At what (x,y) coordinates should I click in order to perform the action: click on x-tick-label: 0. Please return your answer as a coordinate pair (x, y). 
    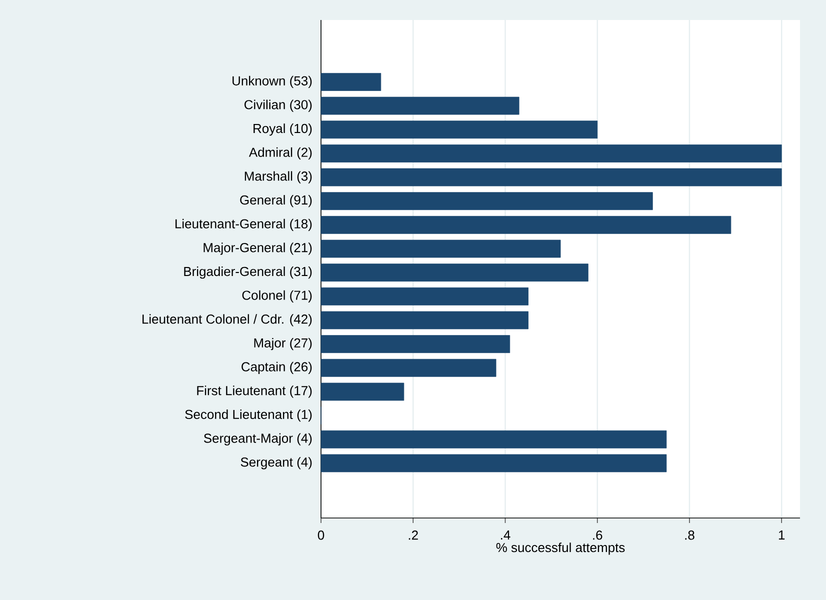
    Looking at the image, I should click on (321, 535).